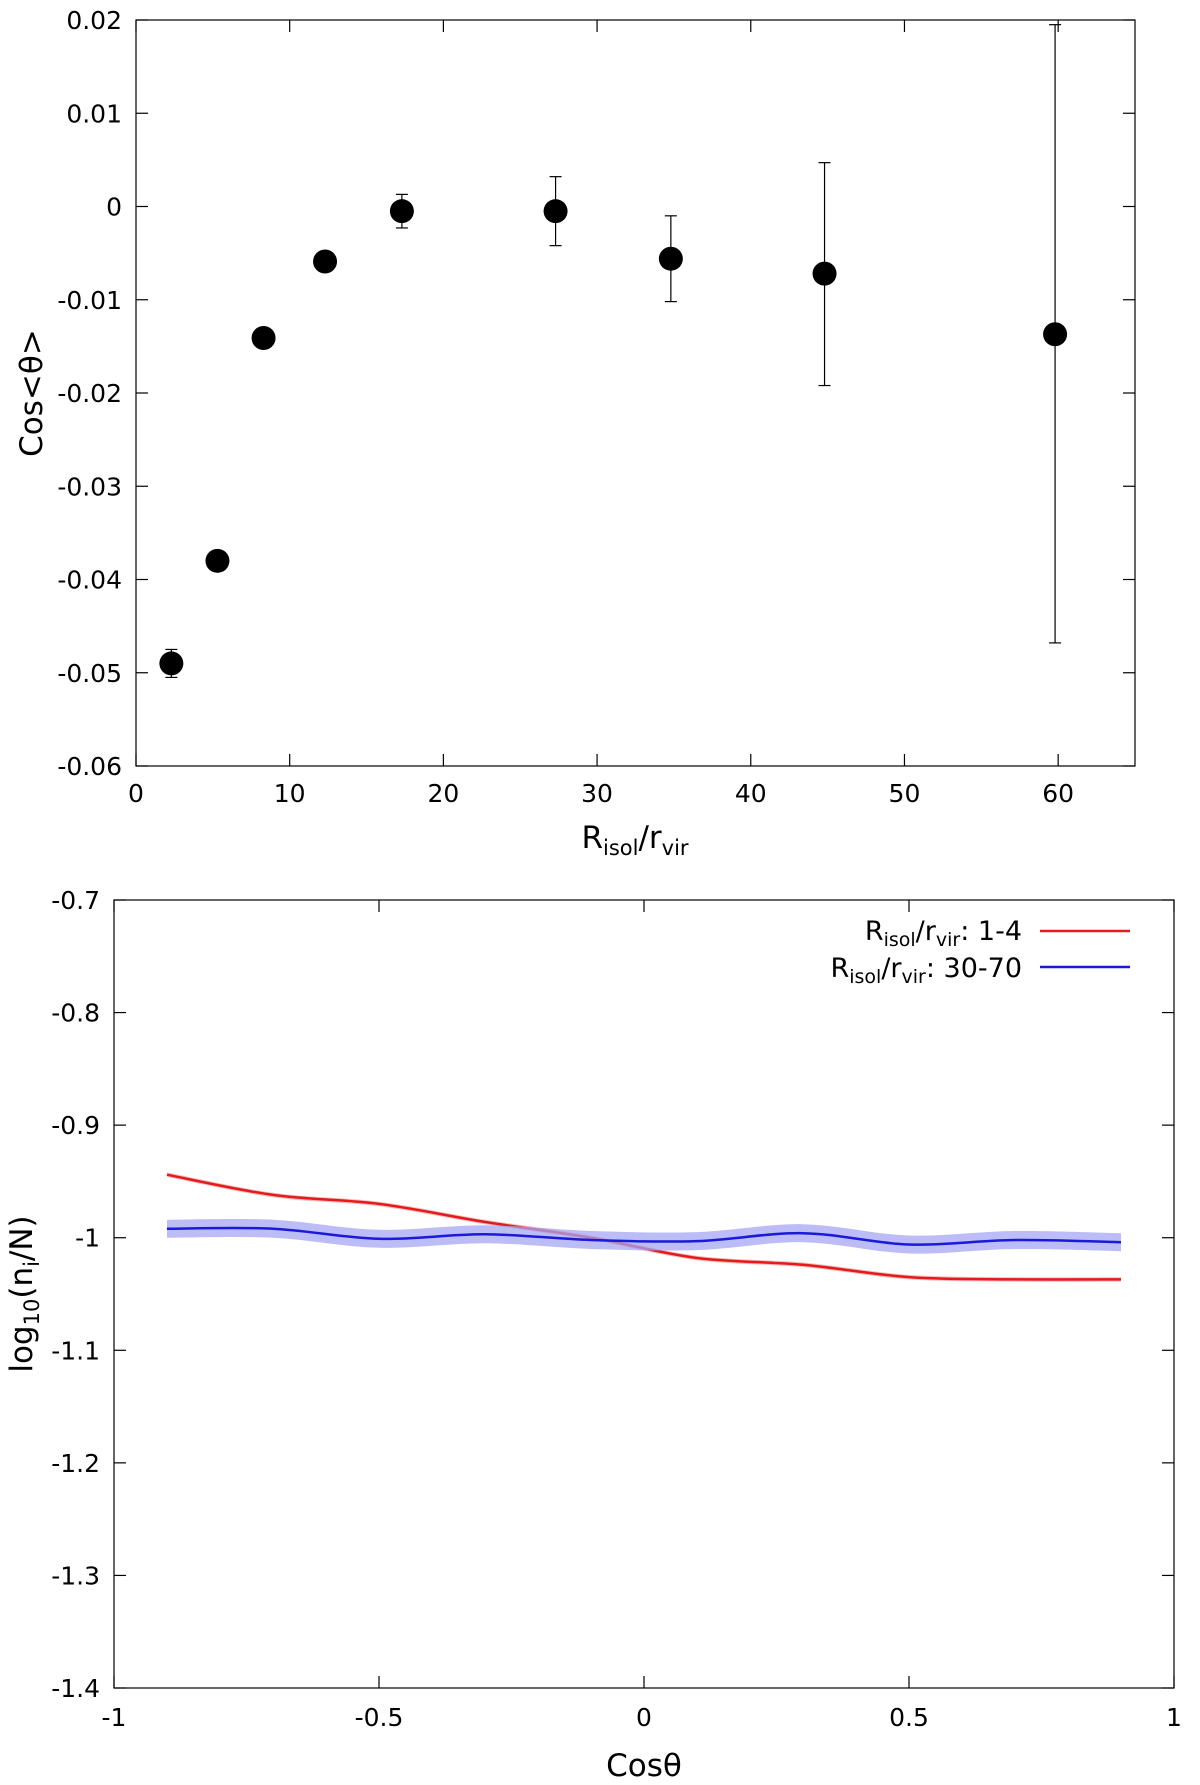  I want to click on bottom-x-tick-label: 1, so click(1174, 1717).